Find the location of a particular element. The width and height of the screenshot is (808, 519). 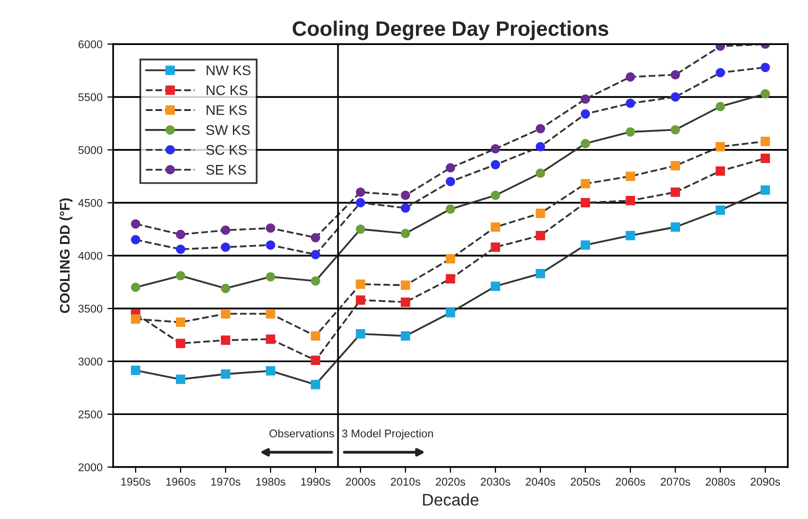

x-tick-label: 2080s is located at coordinates (721, 482).